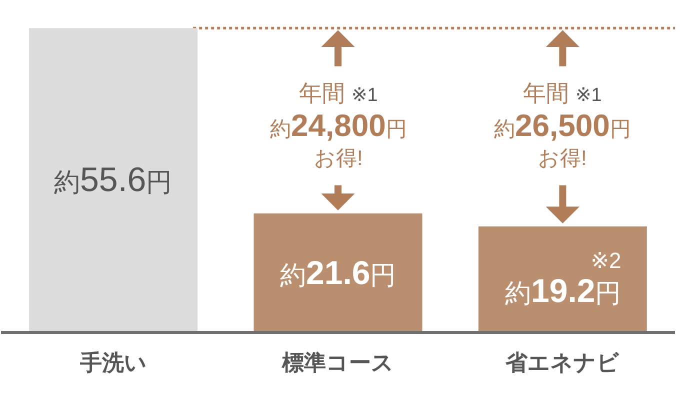  I want to click on annotation: 約26,500円, so click(562, 125).